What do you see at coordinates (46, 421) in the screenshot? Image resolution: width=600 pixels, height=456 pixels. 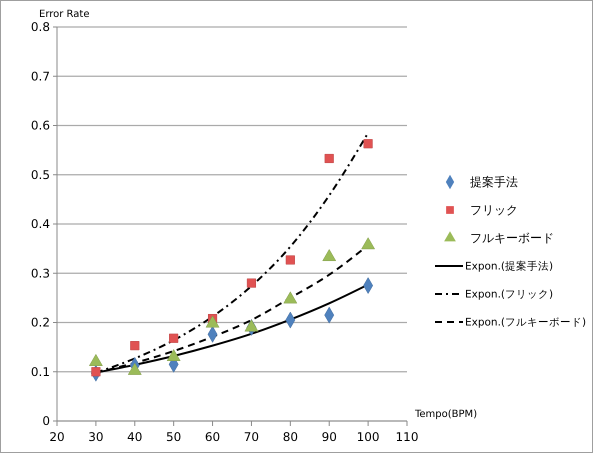 I see `y-tick-label: 0` at bounding box center [46, 421].